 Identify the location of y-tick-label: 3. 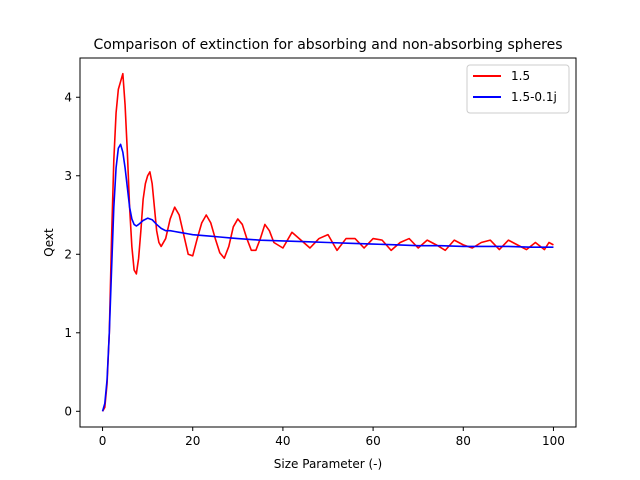
(68, 176).